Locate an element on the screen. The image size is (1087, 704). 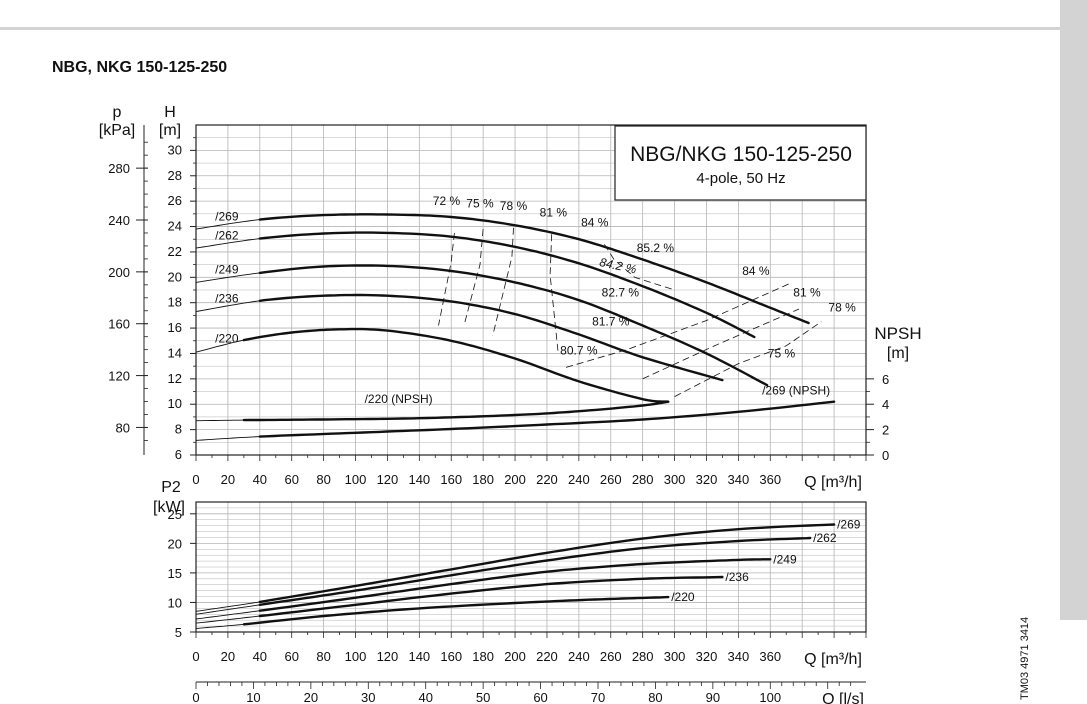
lps-axis-tick-label: 80 is located at coordinates (655, 697).